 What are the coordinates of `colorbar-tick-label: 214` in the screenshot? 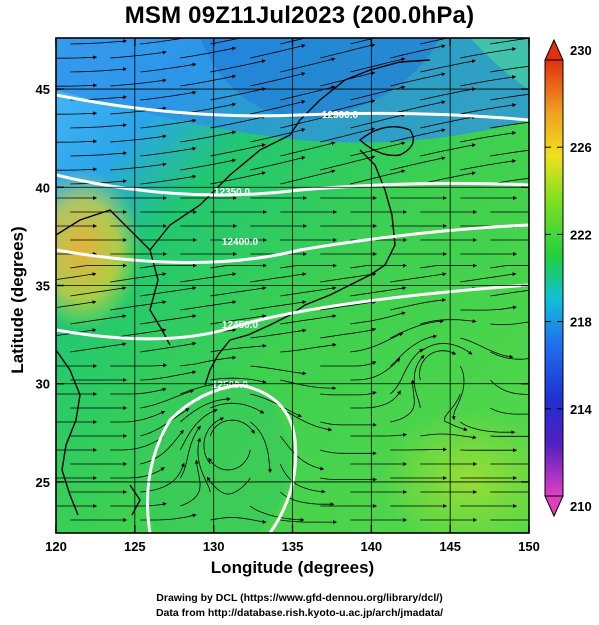 It's located at (581, 409).